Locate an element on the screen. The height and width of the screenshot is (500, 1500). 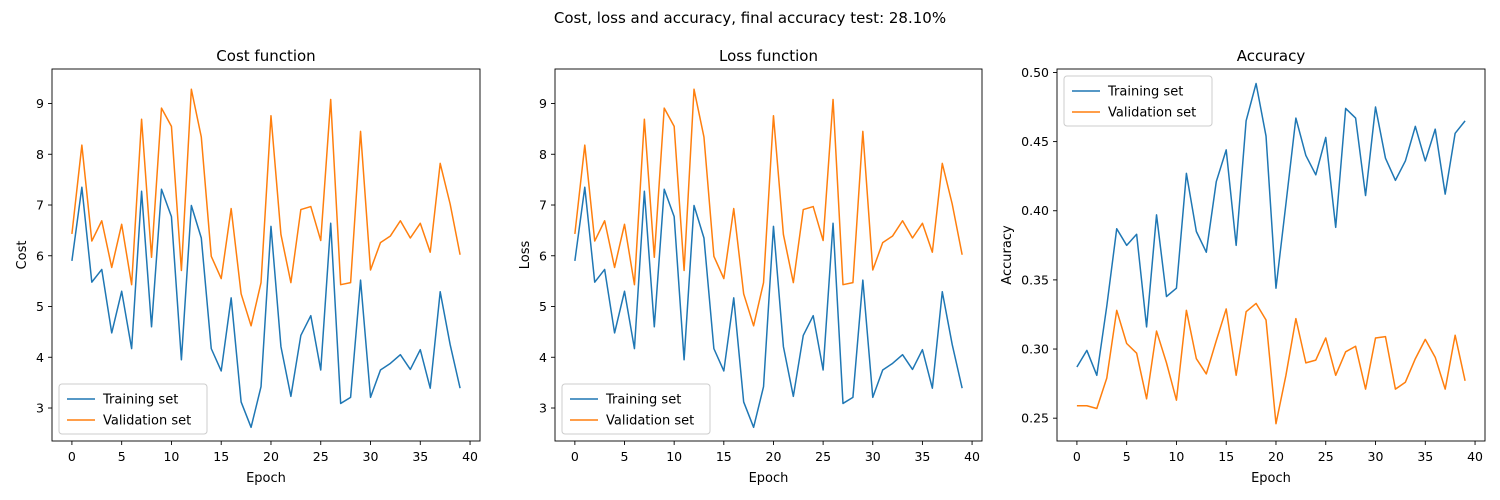
cost-ytick-label: 8 is located at coordinates (40, 154).